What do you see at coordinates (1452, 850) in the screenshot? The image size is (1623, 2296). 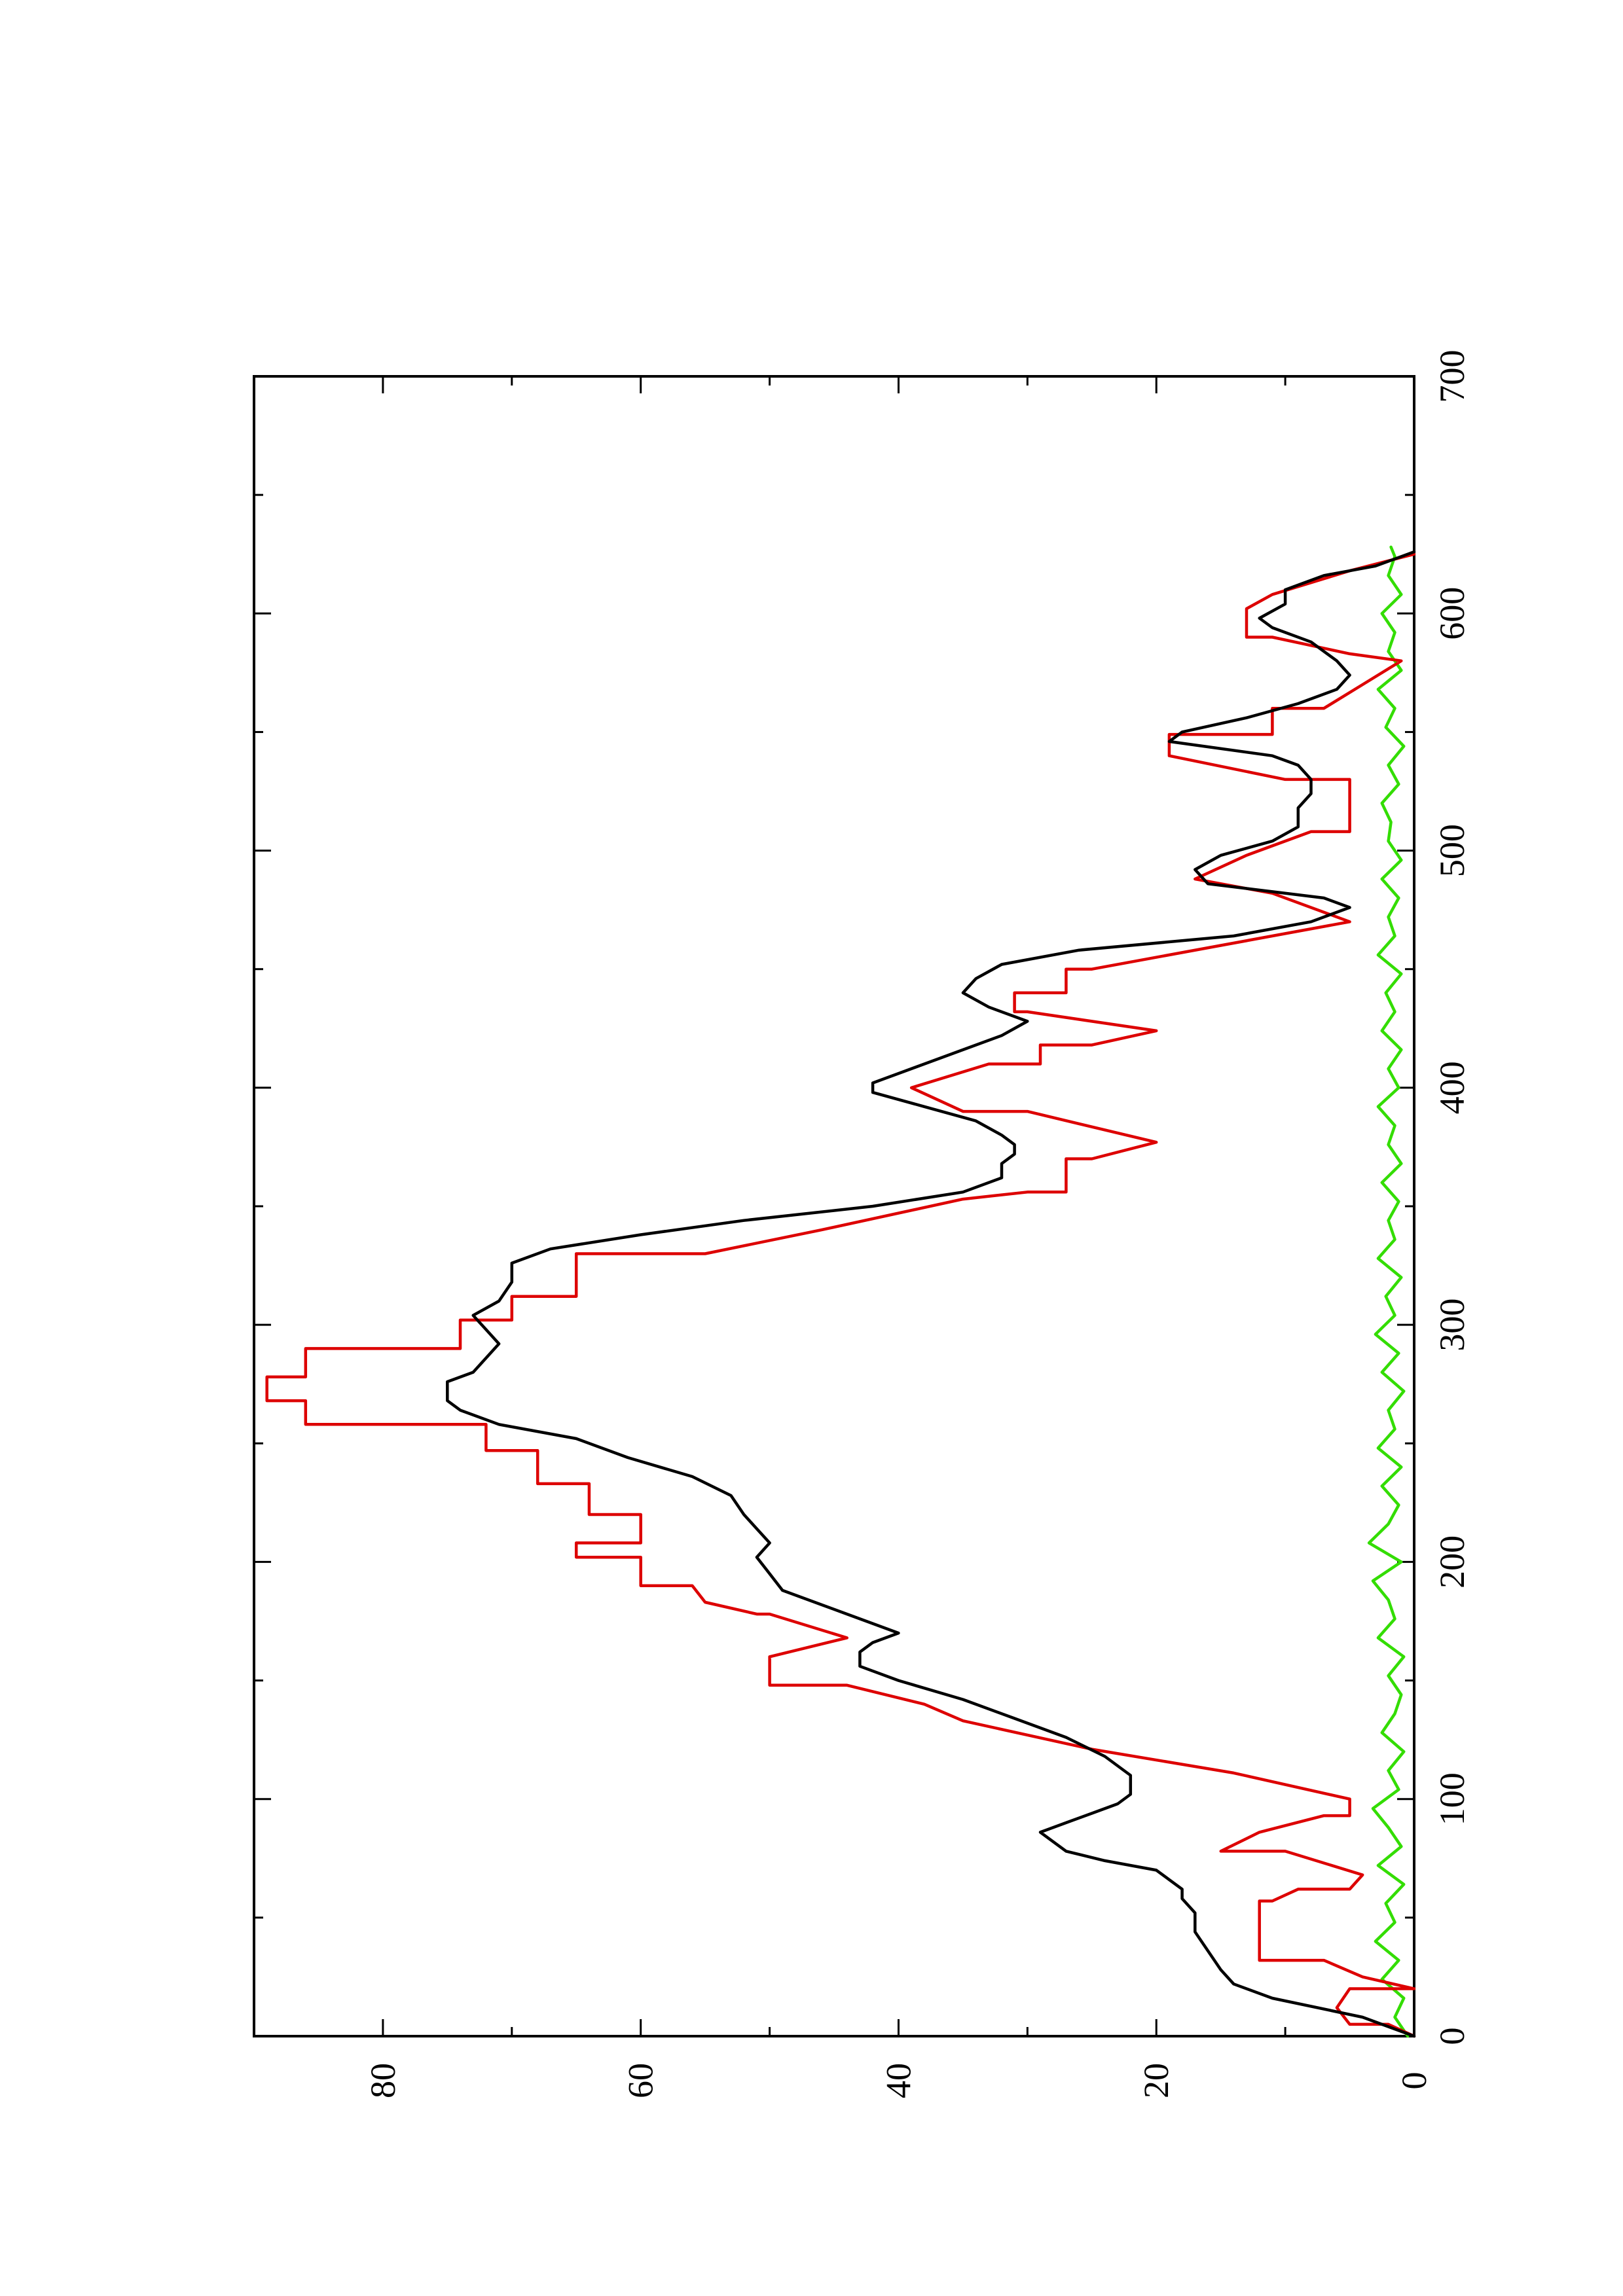 I see `x-tick-label: 500` at bounding box center [1452, 850].